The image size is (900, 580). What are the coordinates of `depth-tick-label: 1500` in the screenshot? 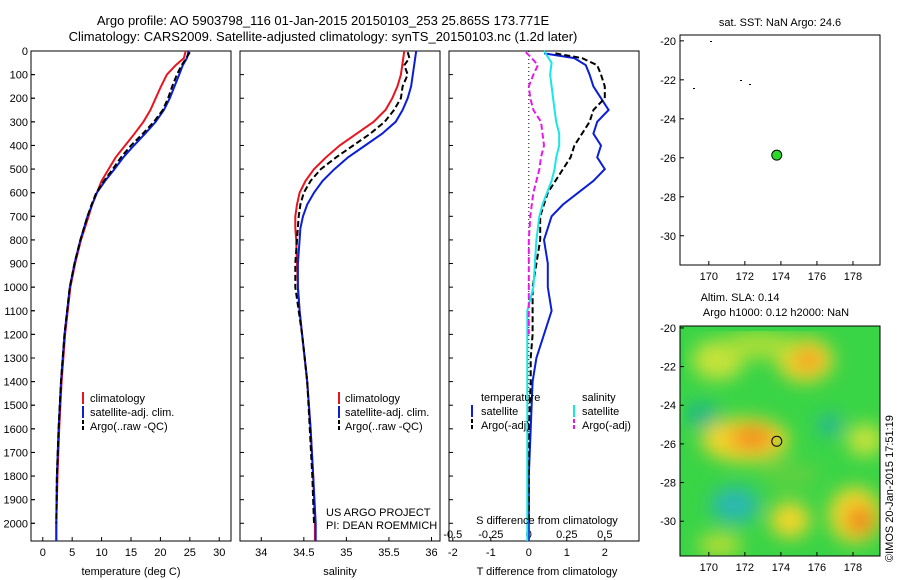 It's located at (16, 406).